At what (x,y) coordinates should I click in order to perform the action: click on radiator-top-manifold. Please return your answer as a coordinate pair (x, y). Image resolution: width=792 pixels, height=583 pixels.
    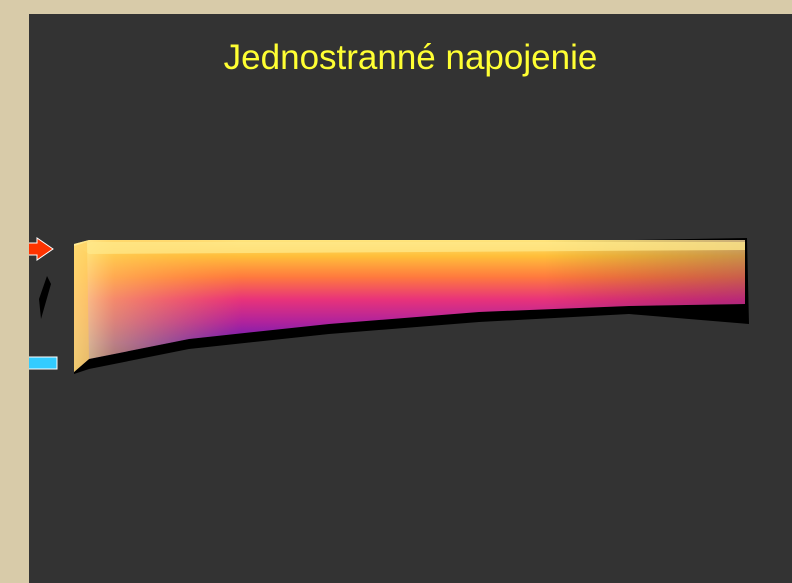
    Looking at the image, I should click on (411, 248).